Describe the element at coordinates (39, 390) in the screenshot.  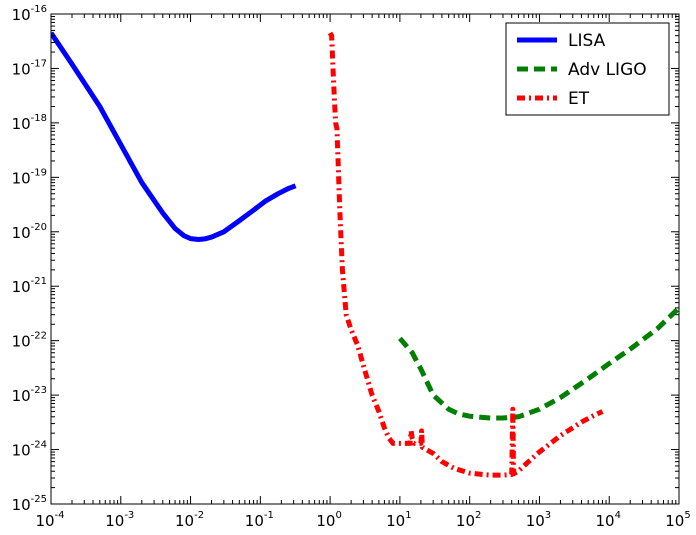
I see `y-tick-exponent: -23` at that location.